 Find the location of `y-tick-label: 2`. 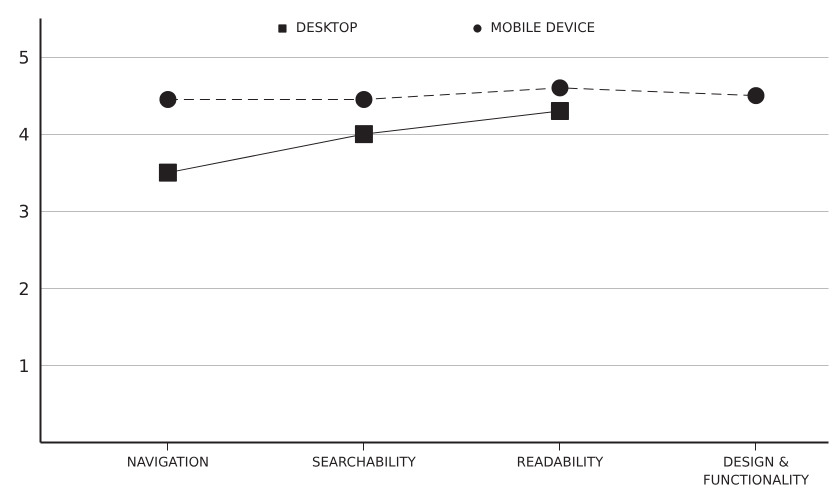

y-tick-label: 2 is located at coordinates (24, 290).